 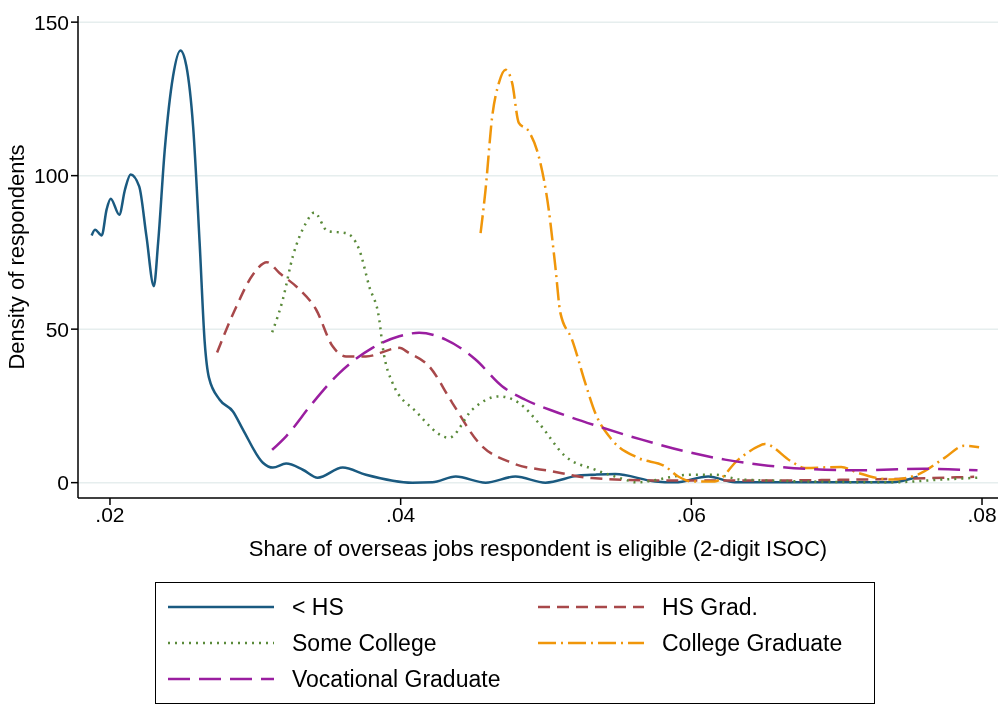 What do you see at coordinates (752, 643) in the screenshot?
I see `legend-label: College Graduate` at bounding box center [752, 643].